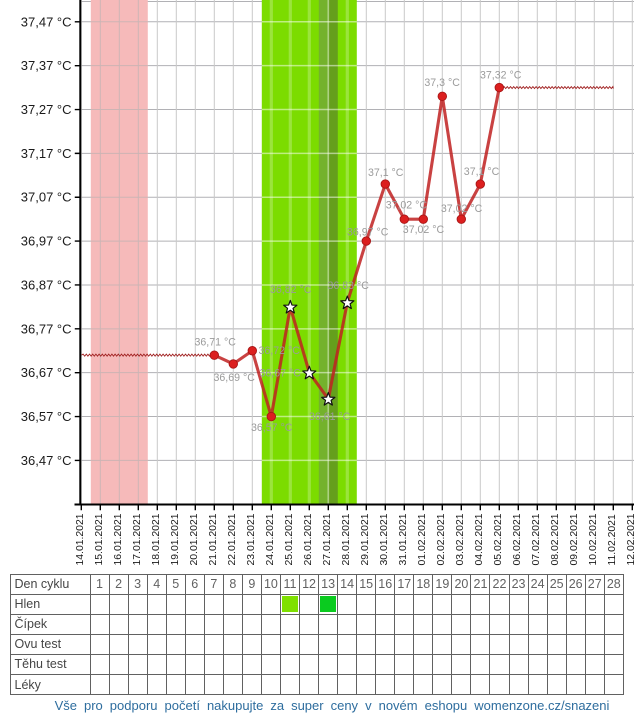  What do you see at coordinates (280, 351) in the screenshot?
I see `svg-text: 36,72 °C` at bounding box center [280, 351].